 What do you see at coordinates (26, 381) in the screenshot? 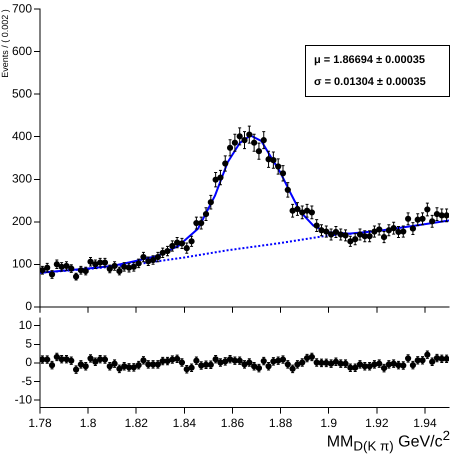
I see `y-tick-label: -5` at bounding box center [26, 381].